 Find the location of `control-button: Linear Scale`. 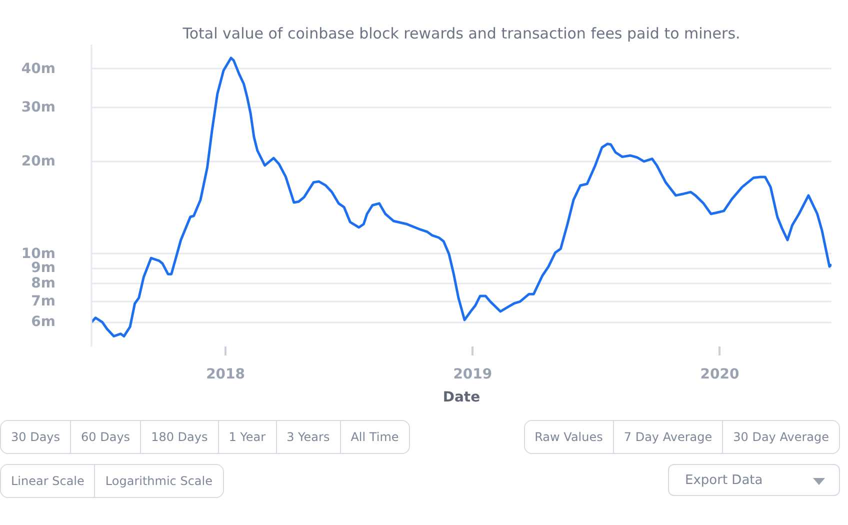

control-button: Linear Scale is located at coordinates (47, 481).